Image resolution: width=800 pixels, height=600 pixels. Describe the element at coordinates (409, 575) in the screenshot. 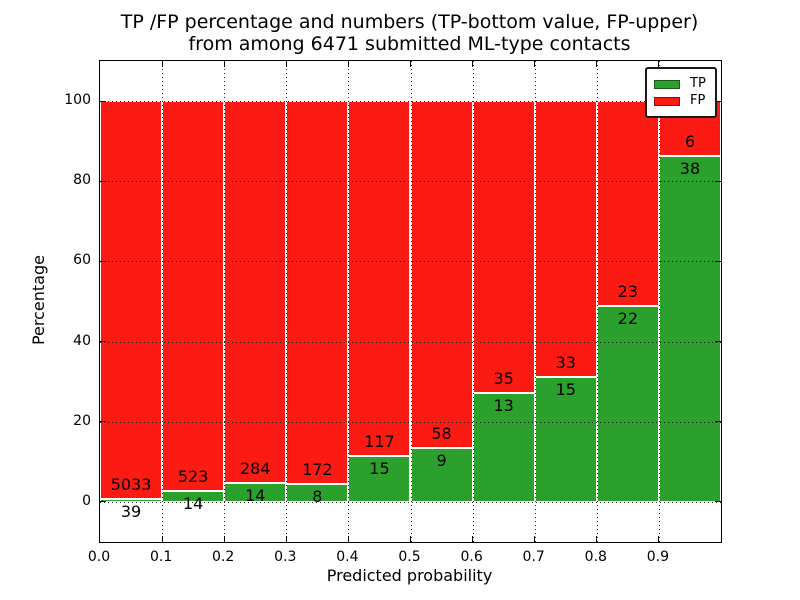

I see `x-axis-label: Predicted probability` at that location.